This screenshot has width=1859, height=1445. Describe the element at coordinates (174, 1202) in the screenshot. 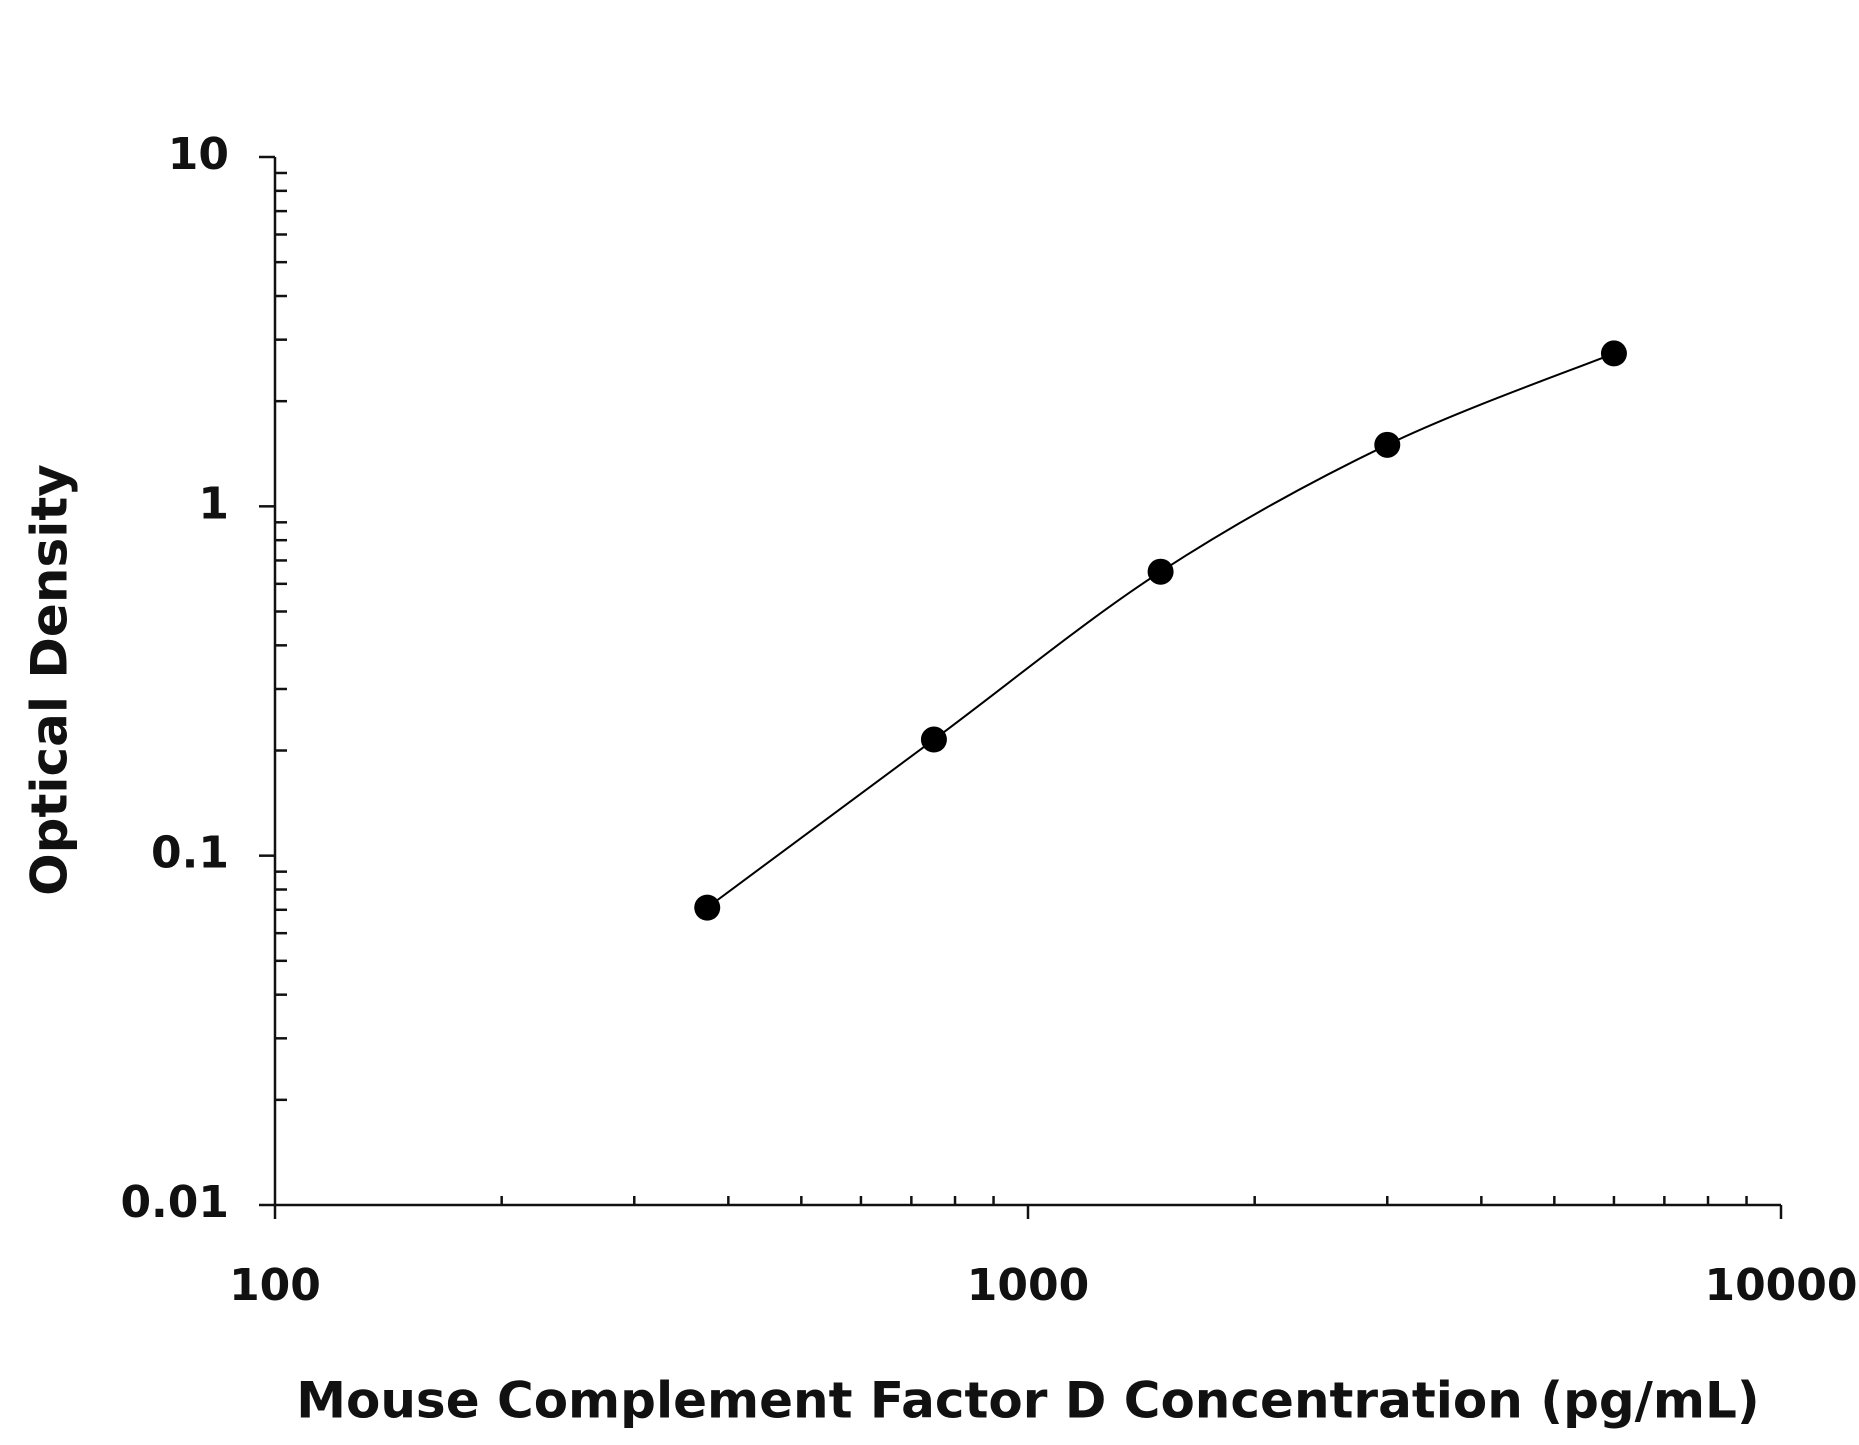

I see `y-tick-label: 0.01` at that location.